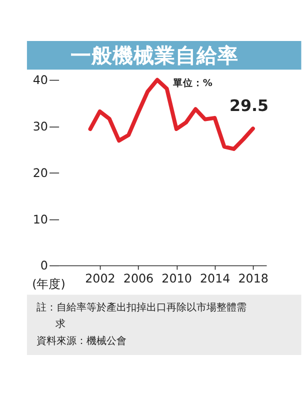 The height and width of the screenshot is (402, 306). I want to click on y-tick-label: 20, so click(40, 173).